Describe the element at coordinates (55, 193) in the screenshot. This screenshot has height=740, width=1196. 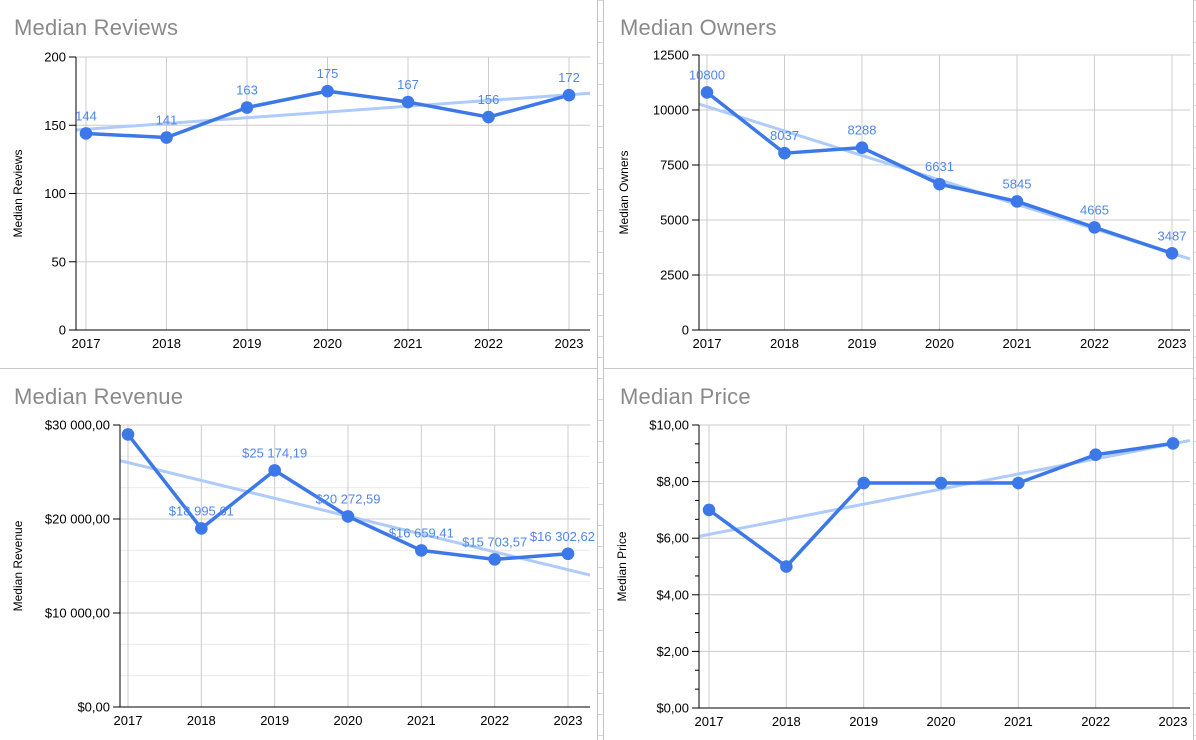
I see `y-tick-label: 100` at that location.